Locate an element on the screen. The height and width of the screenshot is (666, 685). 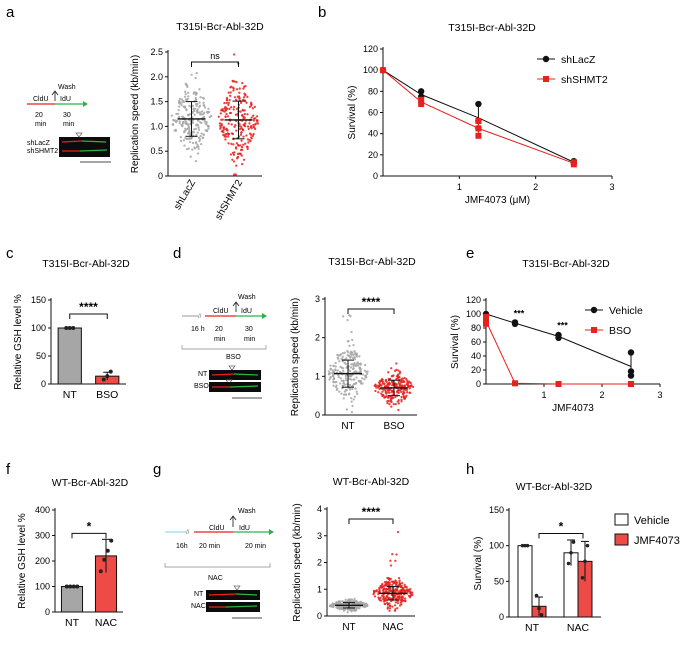
legend-swatch is located at coordinates (621, 519).